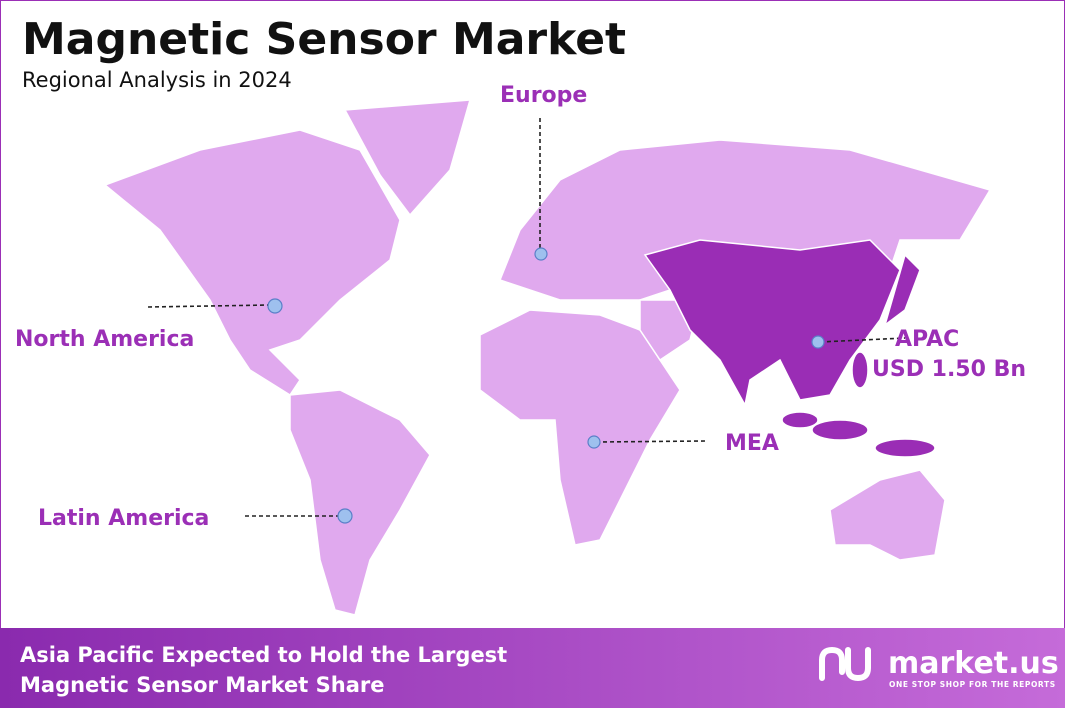  What do you see at coordinates (580, 427) in the screenshot?
I see `africa` at bounding box center [580, 427].